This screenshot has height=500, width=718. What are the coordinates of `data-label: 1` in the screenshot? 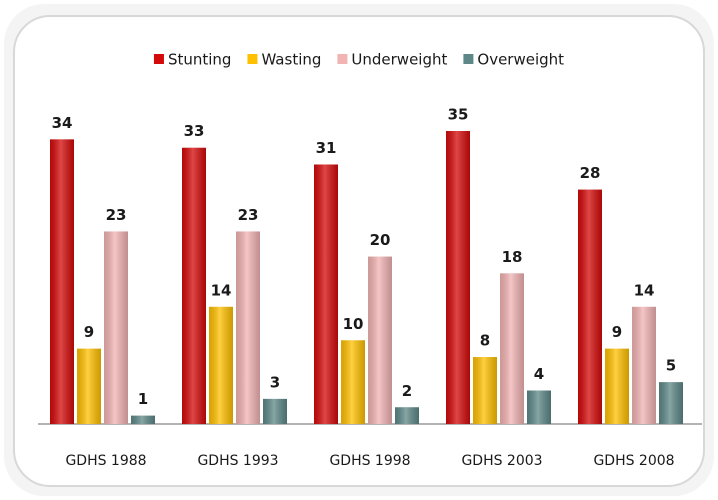 It's located at (143, 399).